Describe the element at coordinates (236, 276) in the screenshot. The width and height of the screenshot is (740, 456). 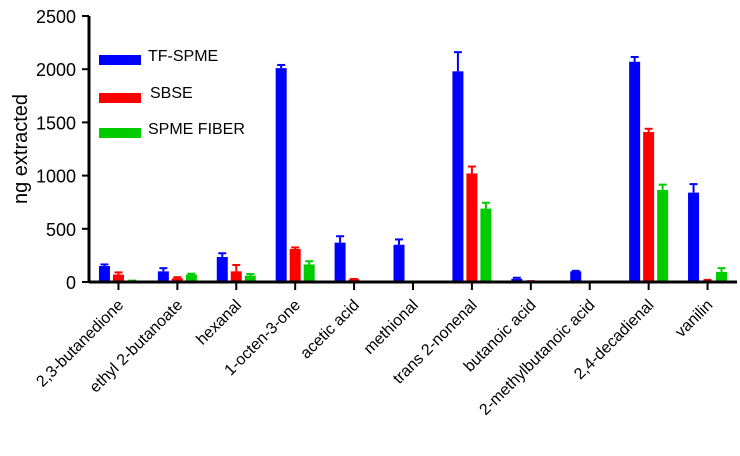
I see `bar-sbse-hexanal` at that location.